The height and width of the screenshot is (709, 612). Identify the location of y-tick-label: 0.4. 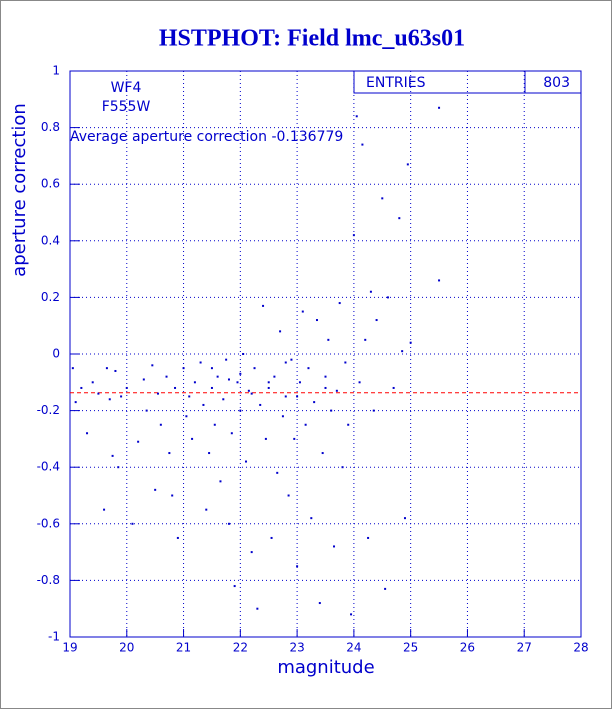
(50, 240).